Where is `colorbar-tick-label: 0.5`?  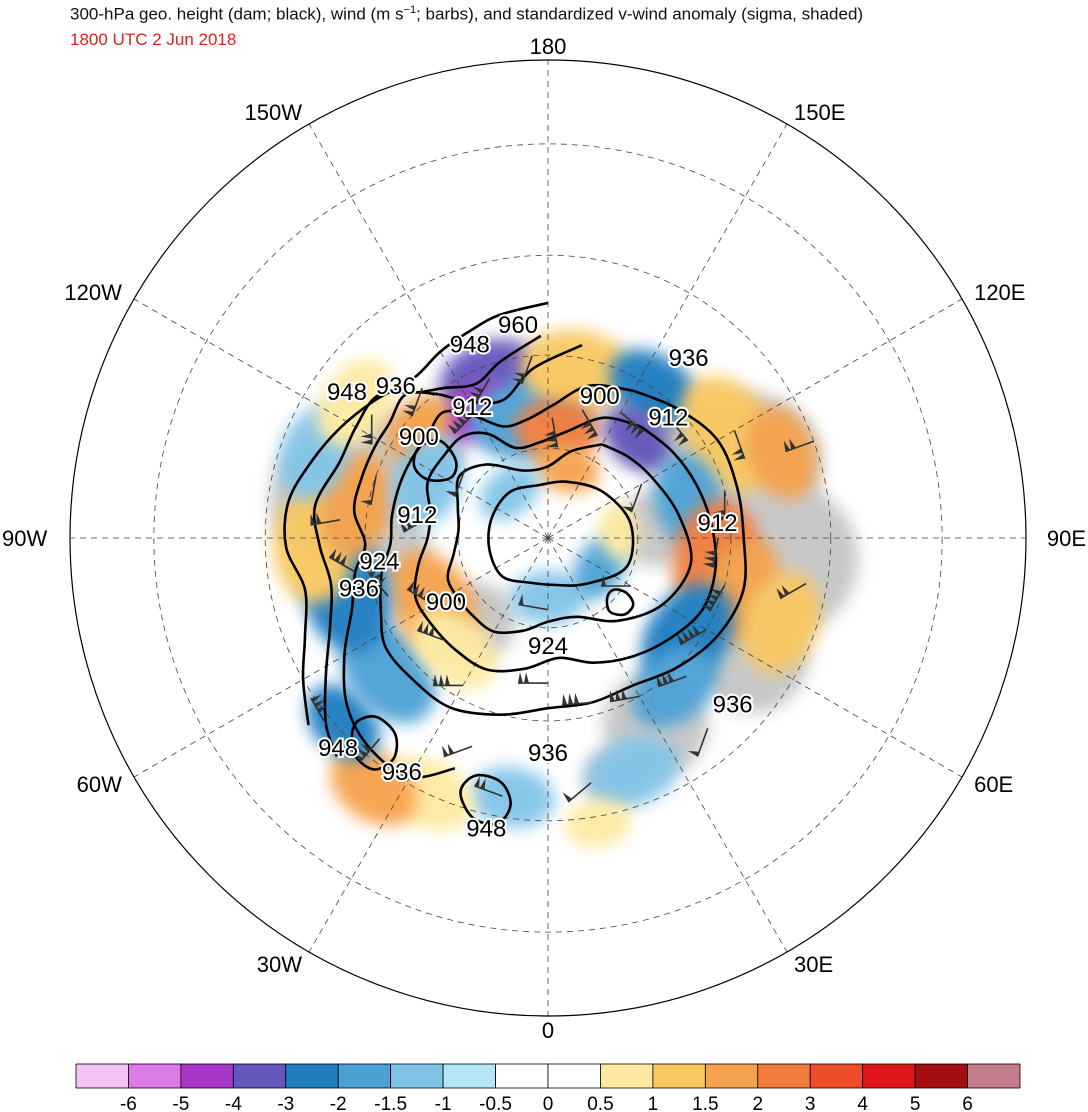
colorbar-tick-label: 0.5 is located at coordinates (600, 1103).